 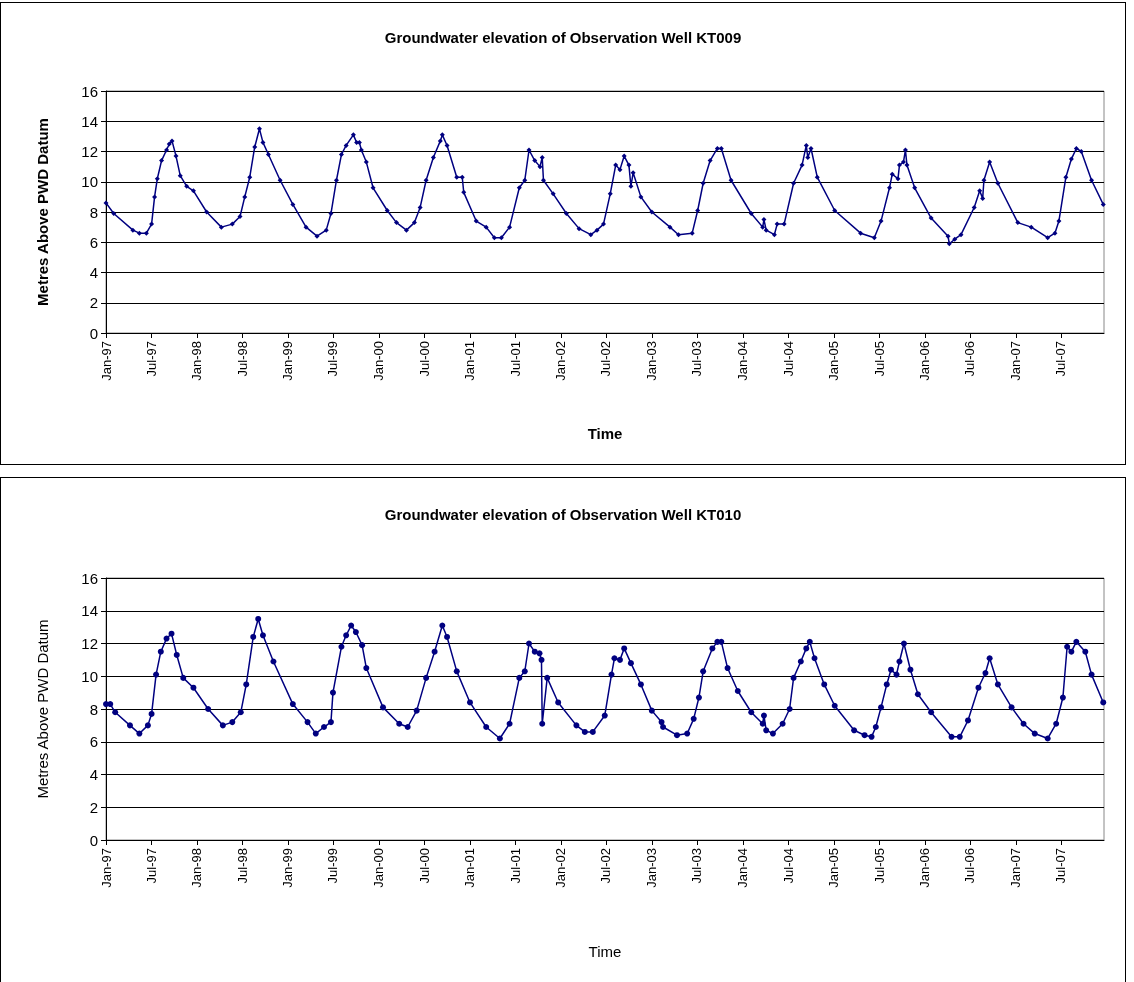 What do you see at coordinates (563, 514) in the screenshot?
I see `chart-title: Groundwater elevation of Observation Well KT010` at bounding box center [563, 514].